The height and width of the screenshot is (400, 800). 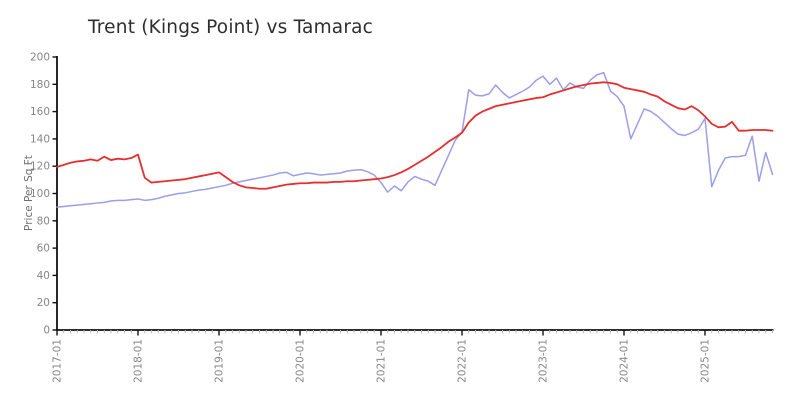 I want to click on y-axis-ticks: 0 20 40 60 80 100 120 140 160 180 200, so click(x=43, y=194).